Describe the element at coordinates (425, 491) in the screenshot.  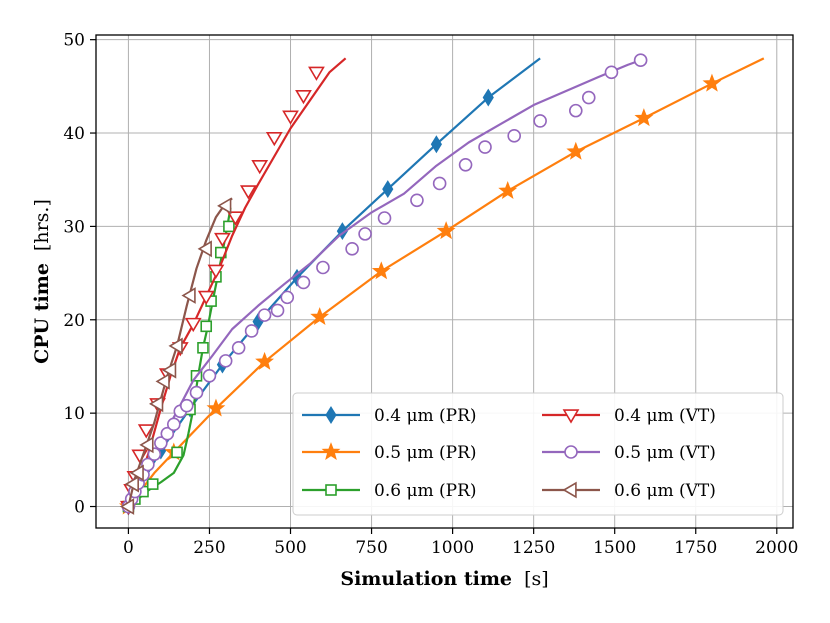
I see `legend-label: 0.6 μm (PR)` at that location.